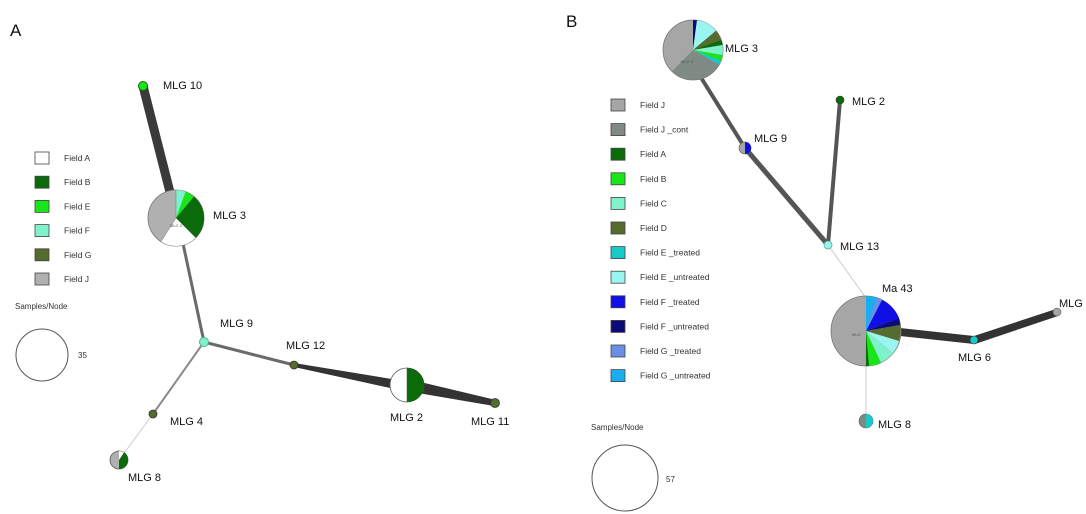 Image resolution: width=1086 pixels, height=514 pixels. Describe the element at coordinates (693, 50) in the screenshot. I see `node-b-mlg3-pie: MLG 3` at that location.